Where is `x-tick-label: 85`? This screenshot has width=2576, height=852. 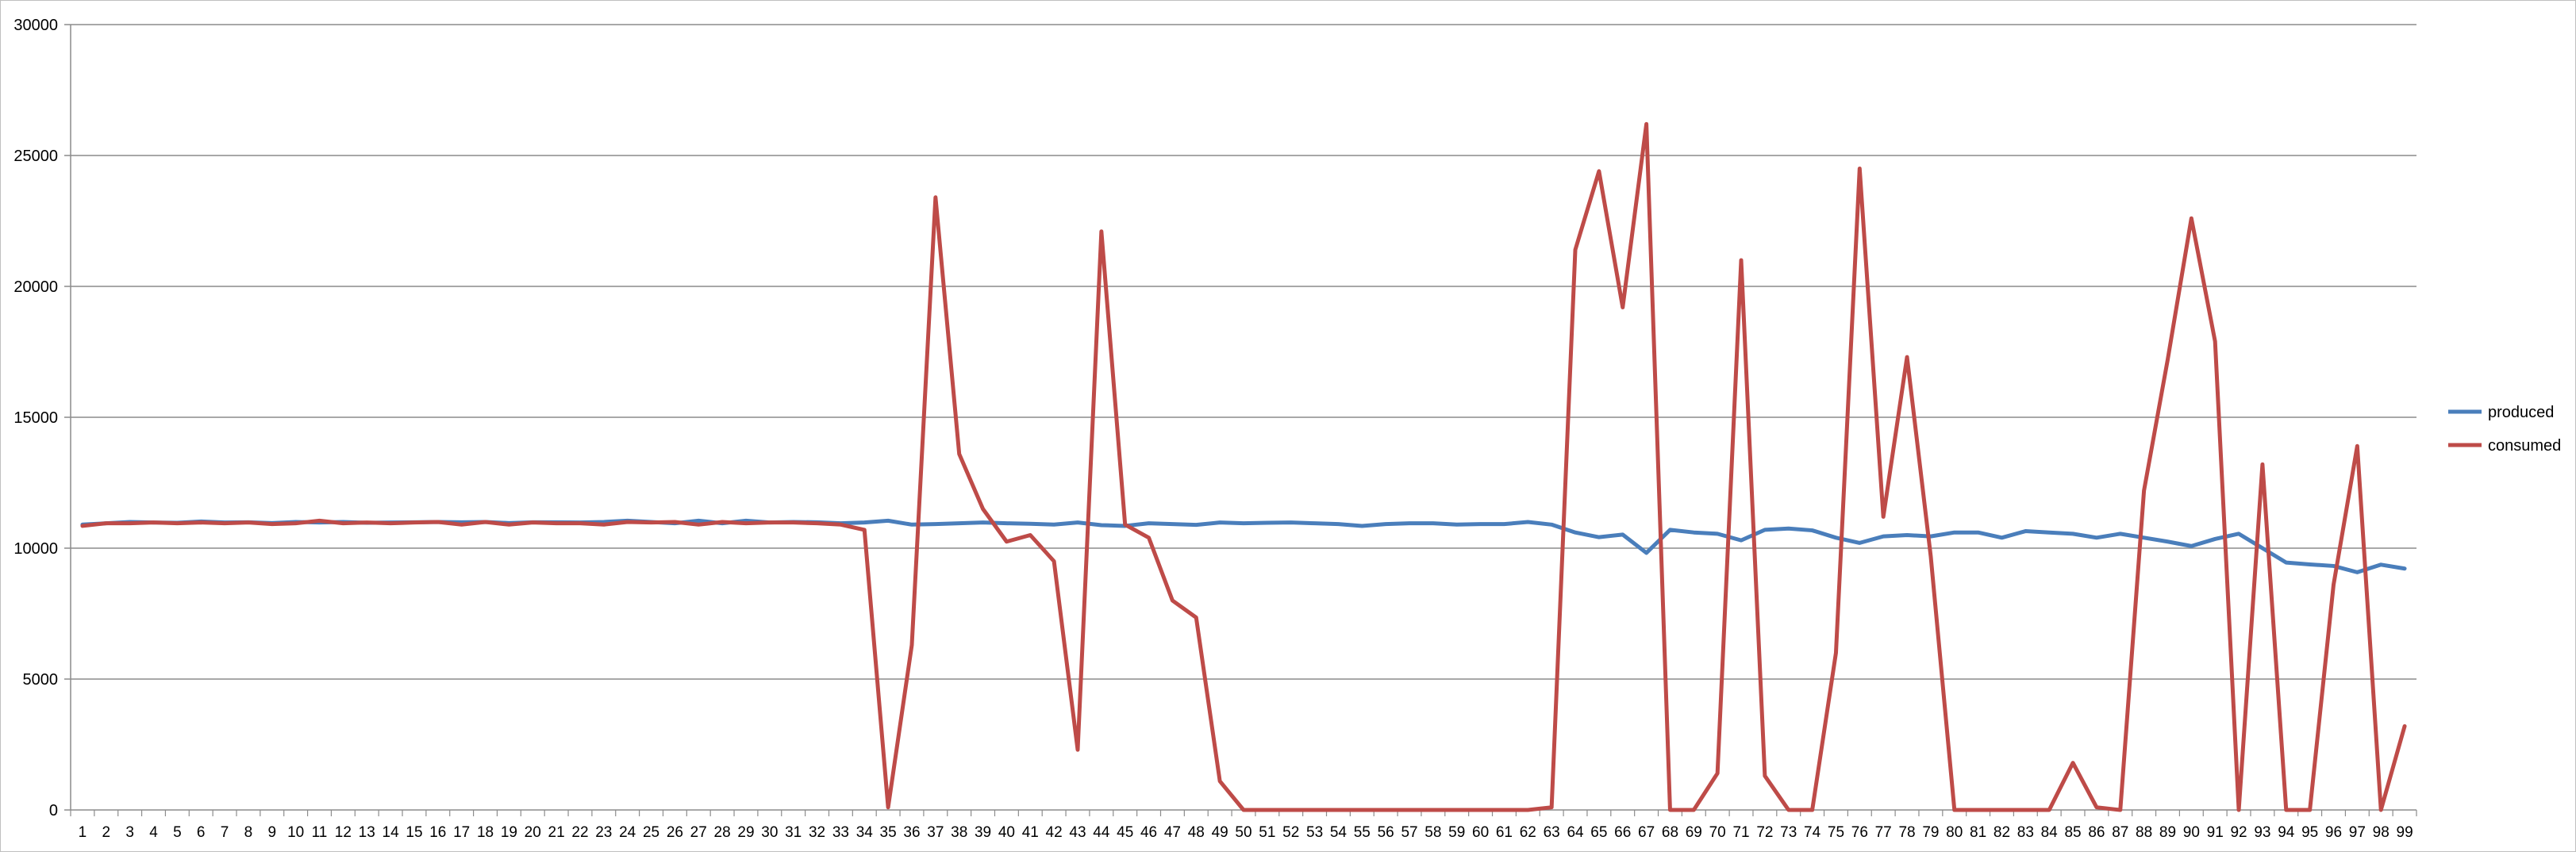
x-tick-label: 85 is located at coordinates (2072, 833).